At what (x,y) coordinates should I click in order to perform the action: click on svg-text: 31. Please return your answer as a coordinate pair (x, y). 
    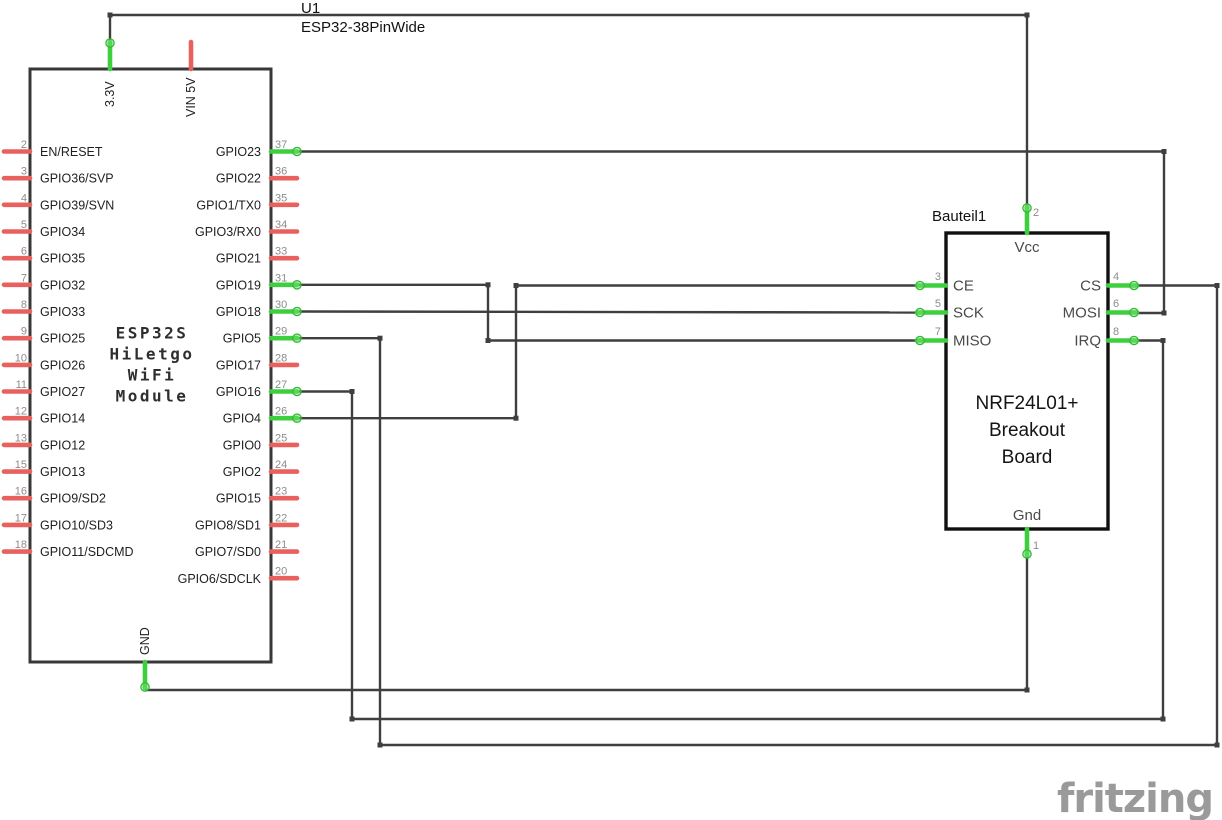
    Looking at the image, I should click on (281, 278).